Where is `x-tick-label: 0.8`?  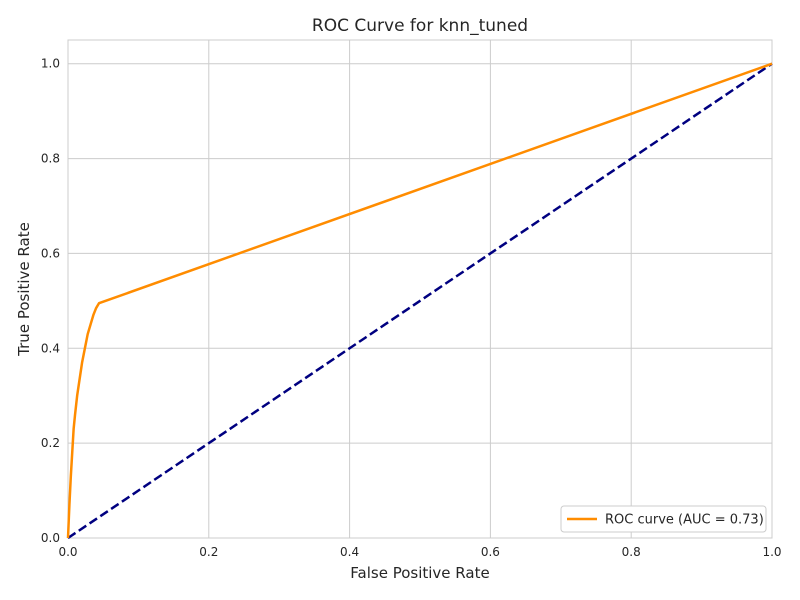 x-tick-label: 0.8 is located at coordinates (631, 552).